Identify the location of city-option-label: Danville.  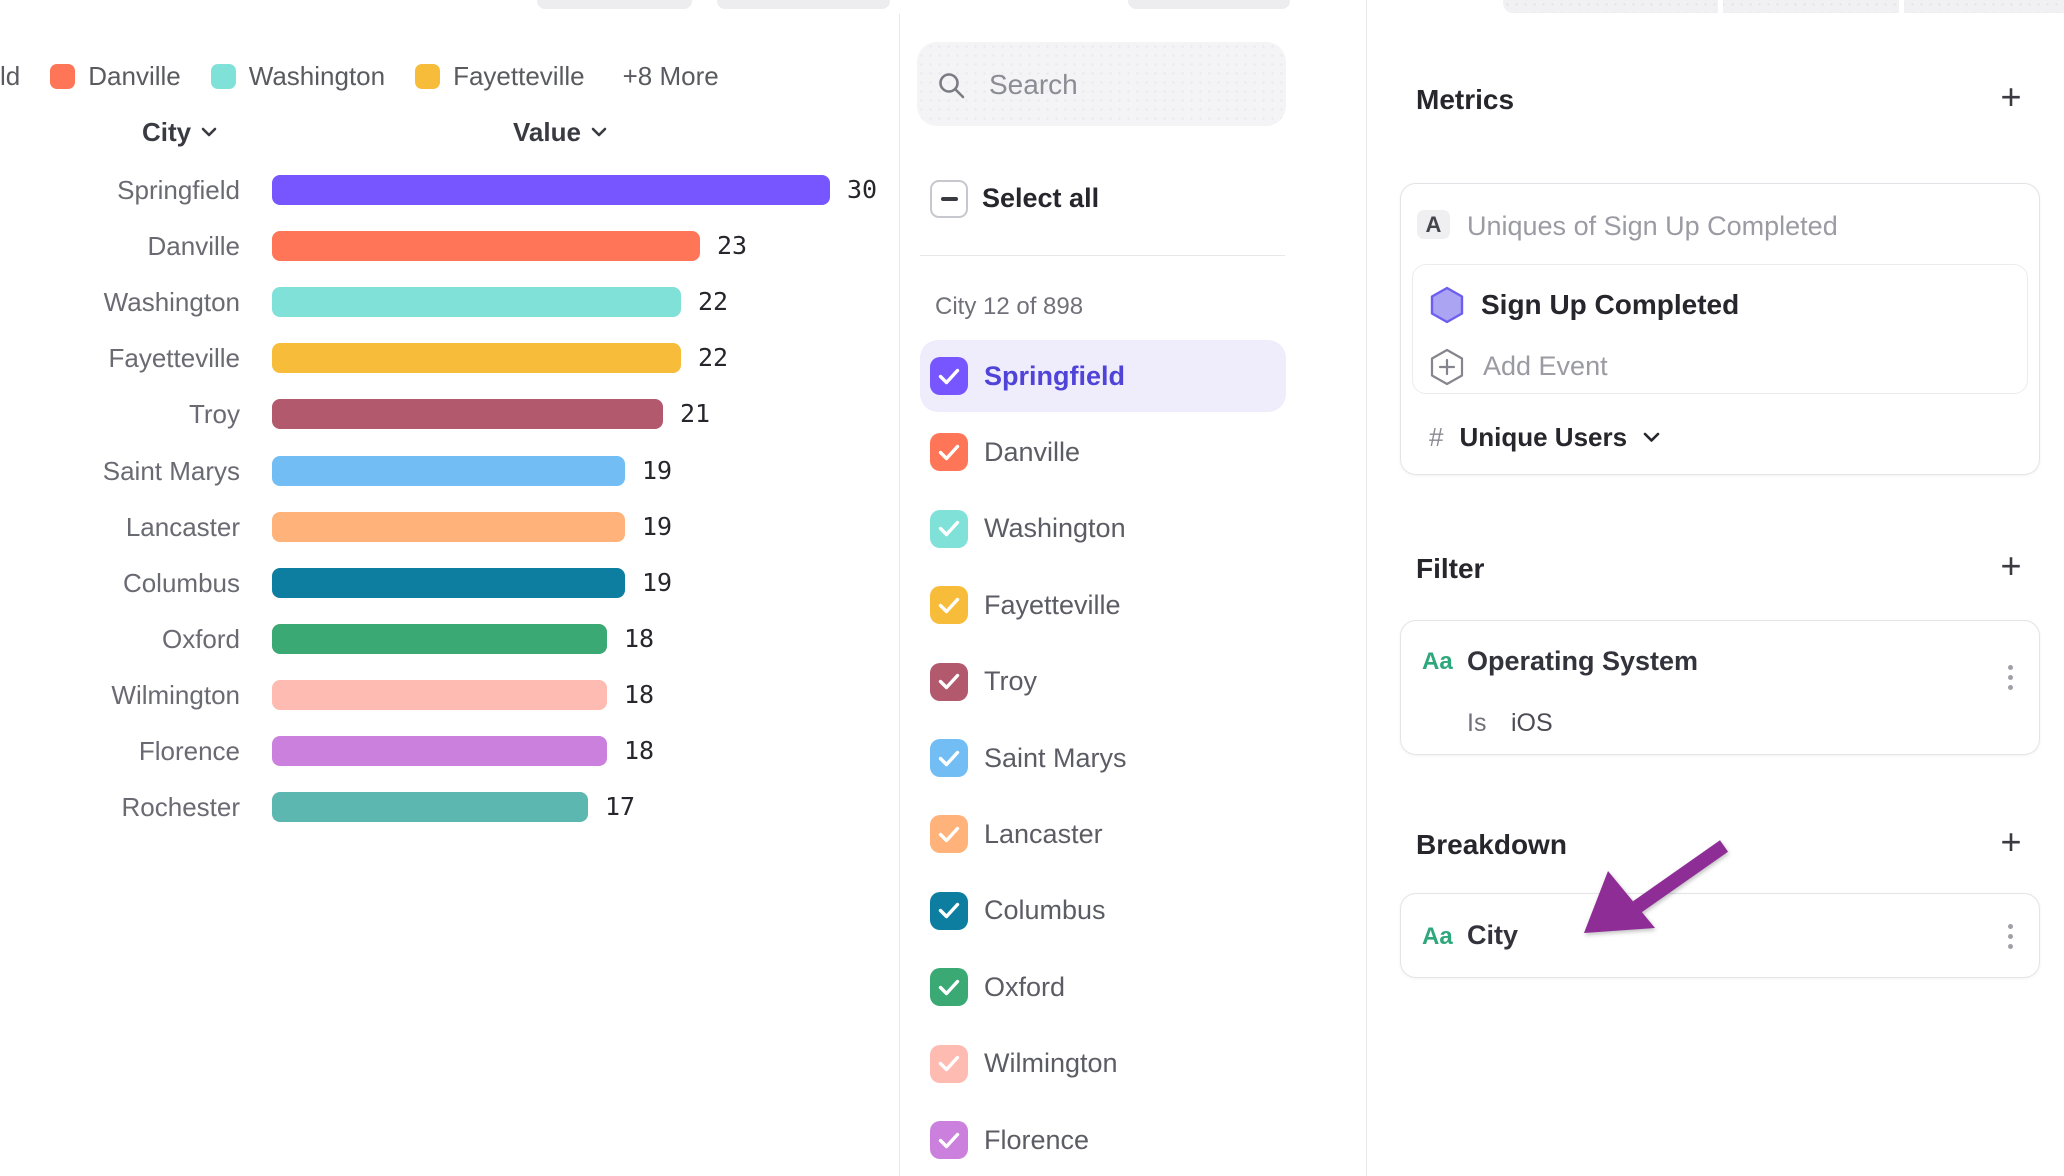
(1032, 451).